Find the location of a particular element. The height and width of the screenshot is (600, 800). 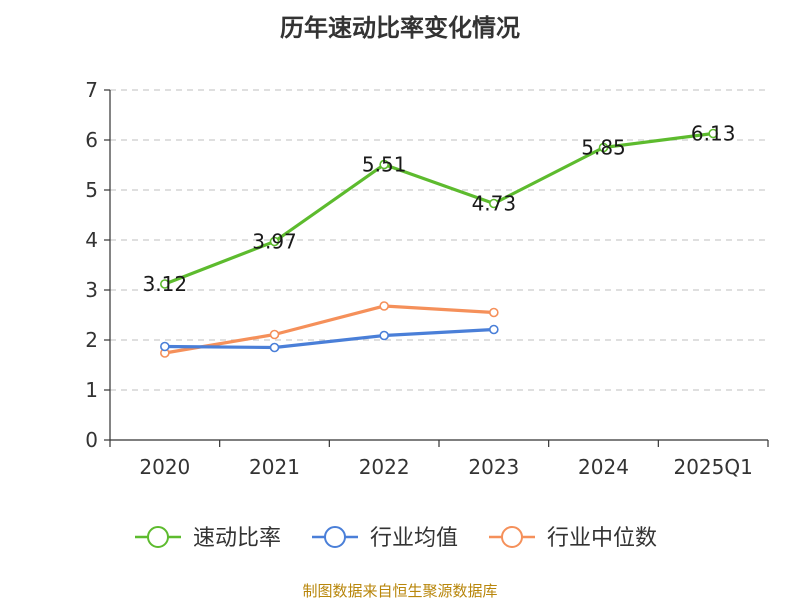

legend-item-1: 行业均值 is located at coordinates (385, 538).